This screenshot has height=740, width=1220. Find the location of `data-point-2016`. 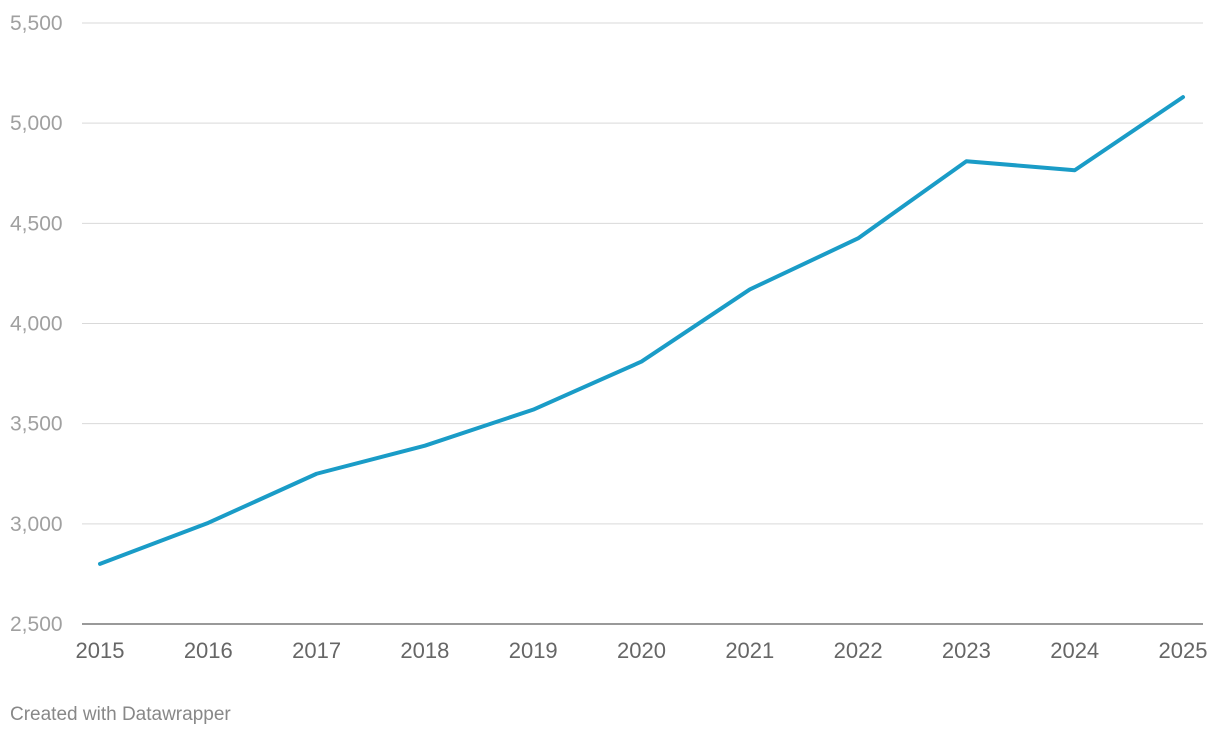

data-point-2016 is located at coordinates (208, 523).